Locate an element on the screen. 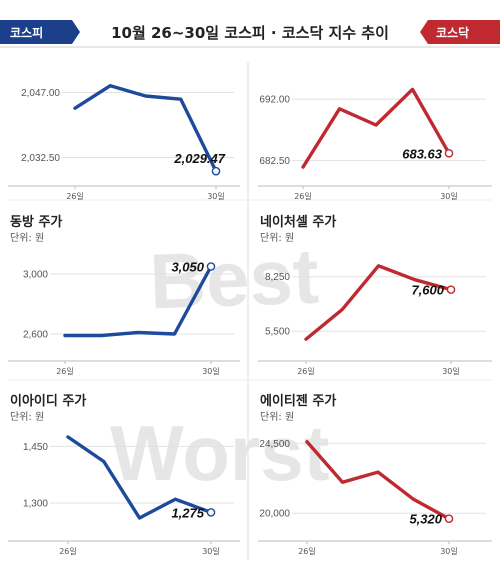  watermark-best: Best is located at coordinates (234, 279).